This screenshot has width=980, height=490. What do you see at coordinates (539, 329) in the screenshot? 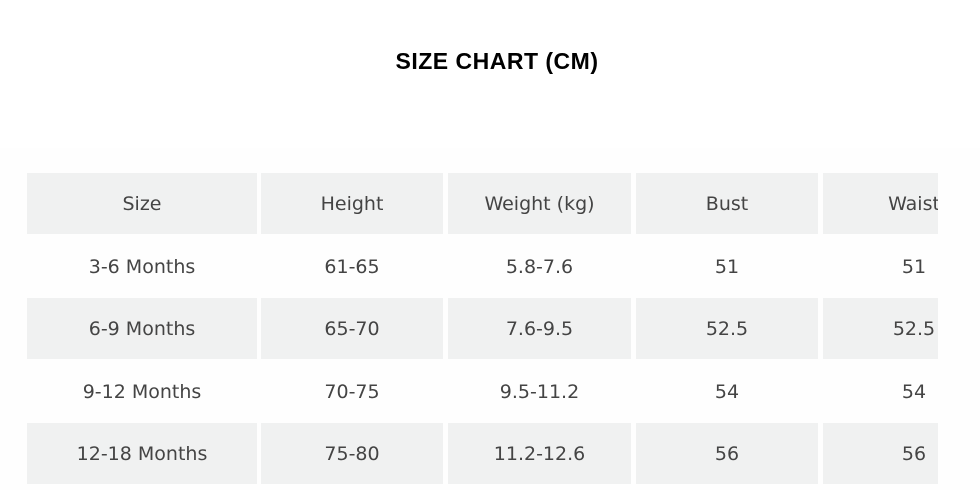
I see `table-cell: 7.6-9.5` at bounding box center [539, 329].